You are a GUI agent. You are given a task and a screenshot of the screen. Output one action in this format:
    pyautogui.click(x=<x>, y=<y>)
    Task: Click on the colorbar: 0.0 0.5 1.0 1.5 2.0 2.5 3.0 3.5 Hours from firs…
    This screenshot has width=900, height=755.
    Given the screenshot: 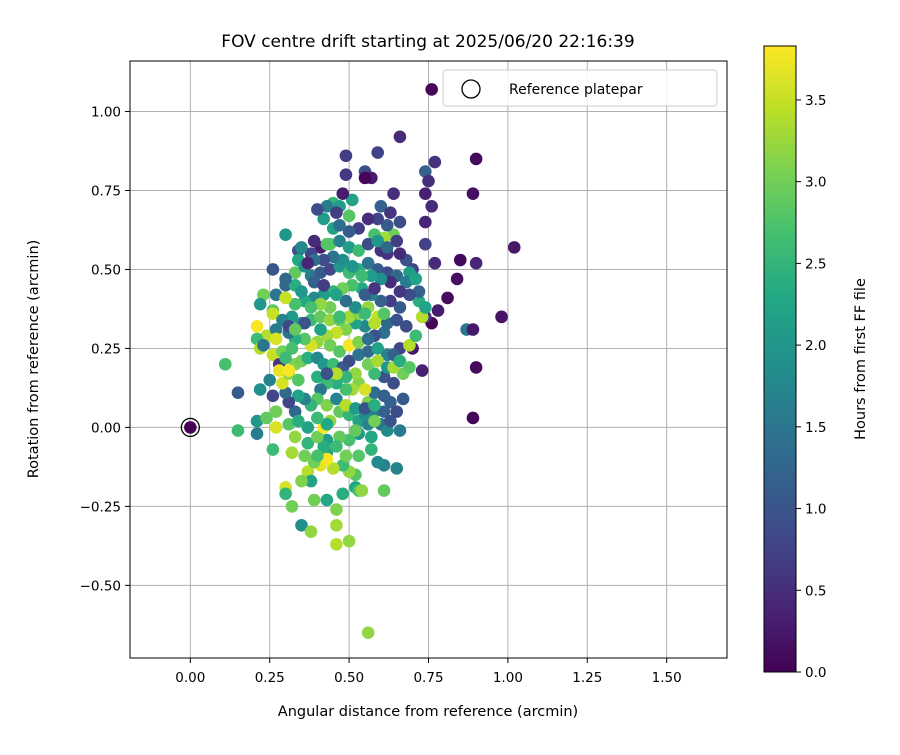 What is the action you would take?
    pyautogui.click(x=816, y=363)
    